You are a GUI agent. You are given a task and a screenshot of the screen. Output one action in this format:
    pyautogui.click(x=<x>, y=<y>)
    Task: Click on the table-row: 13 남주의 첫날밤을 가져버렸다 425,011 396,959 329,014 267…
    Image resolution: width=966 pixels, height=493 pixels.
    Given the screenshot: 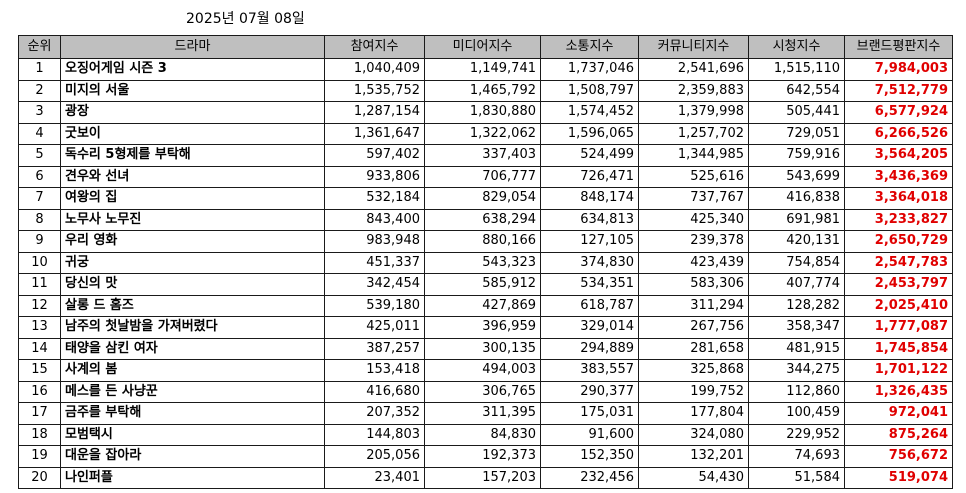 What is the action you would take?
    pyautogui.click(x=485, y=327)
    